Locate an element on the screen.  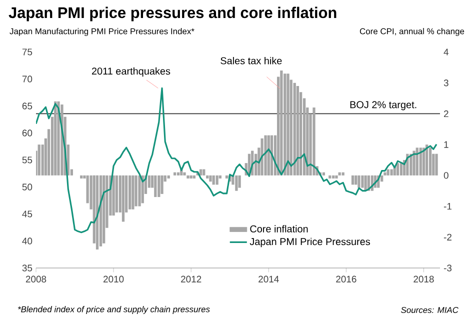
y-tick-label: 40 is located at coordinates (27, 241).